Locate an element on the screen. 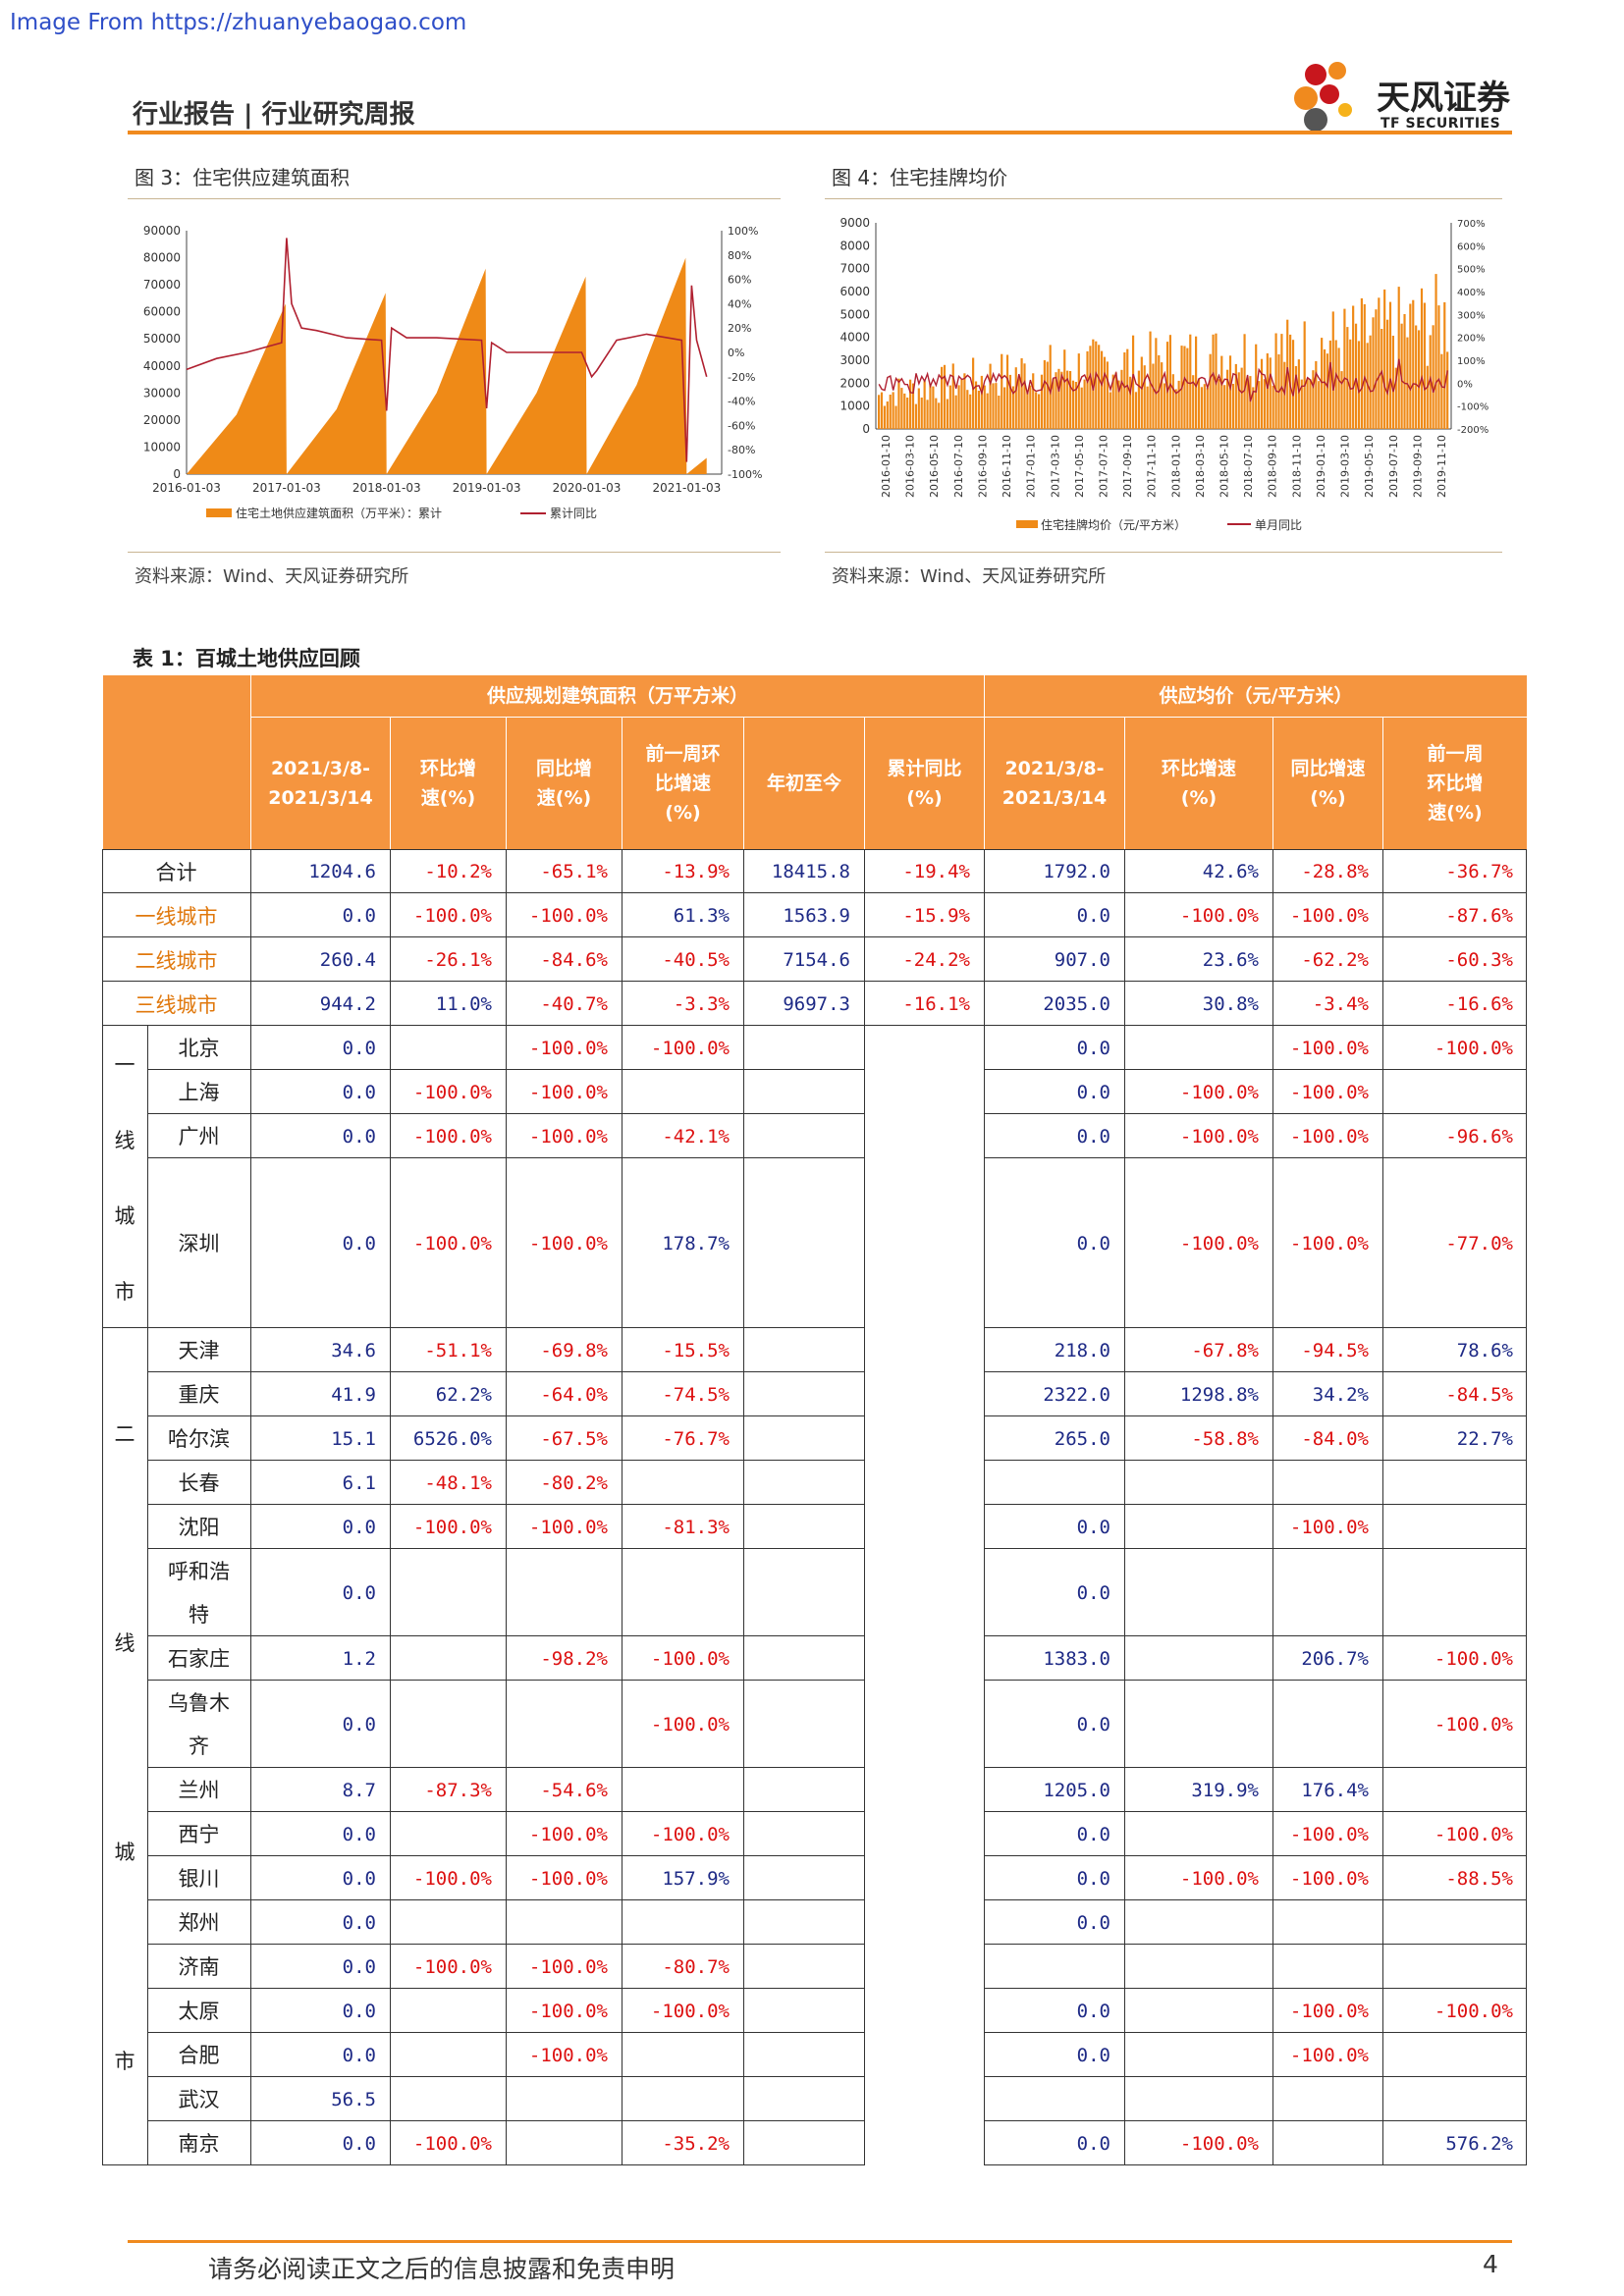  city-row-cell: 178.7% is located at coordinates (696, 1243).